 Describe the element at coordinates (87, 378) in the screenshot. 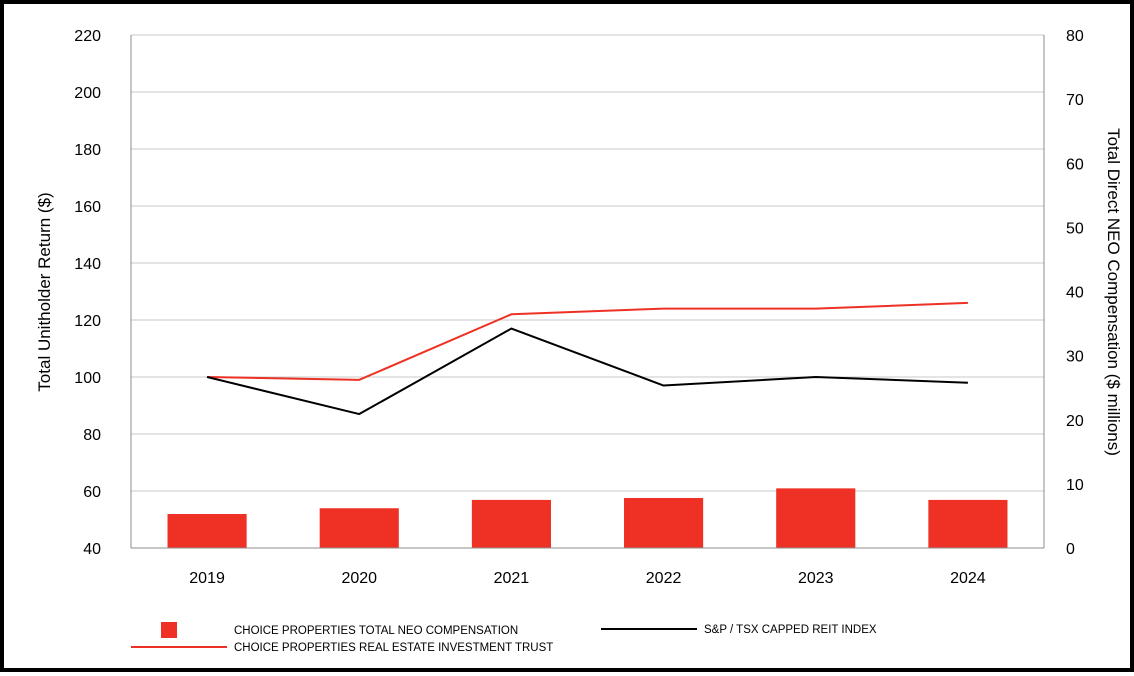

I see `left-tick-label: 100` at that location.